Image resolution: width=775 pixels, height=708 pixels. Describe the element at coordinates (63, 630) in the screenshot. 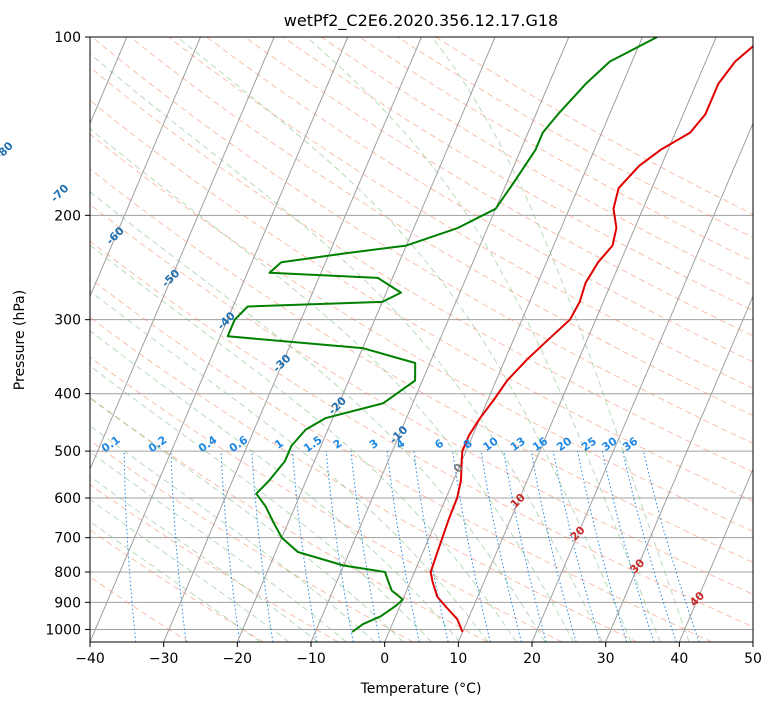

I see `y-tick-label: 1000` at that location.